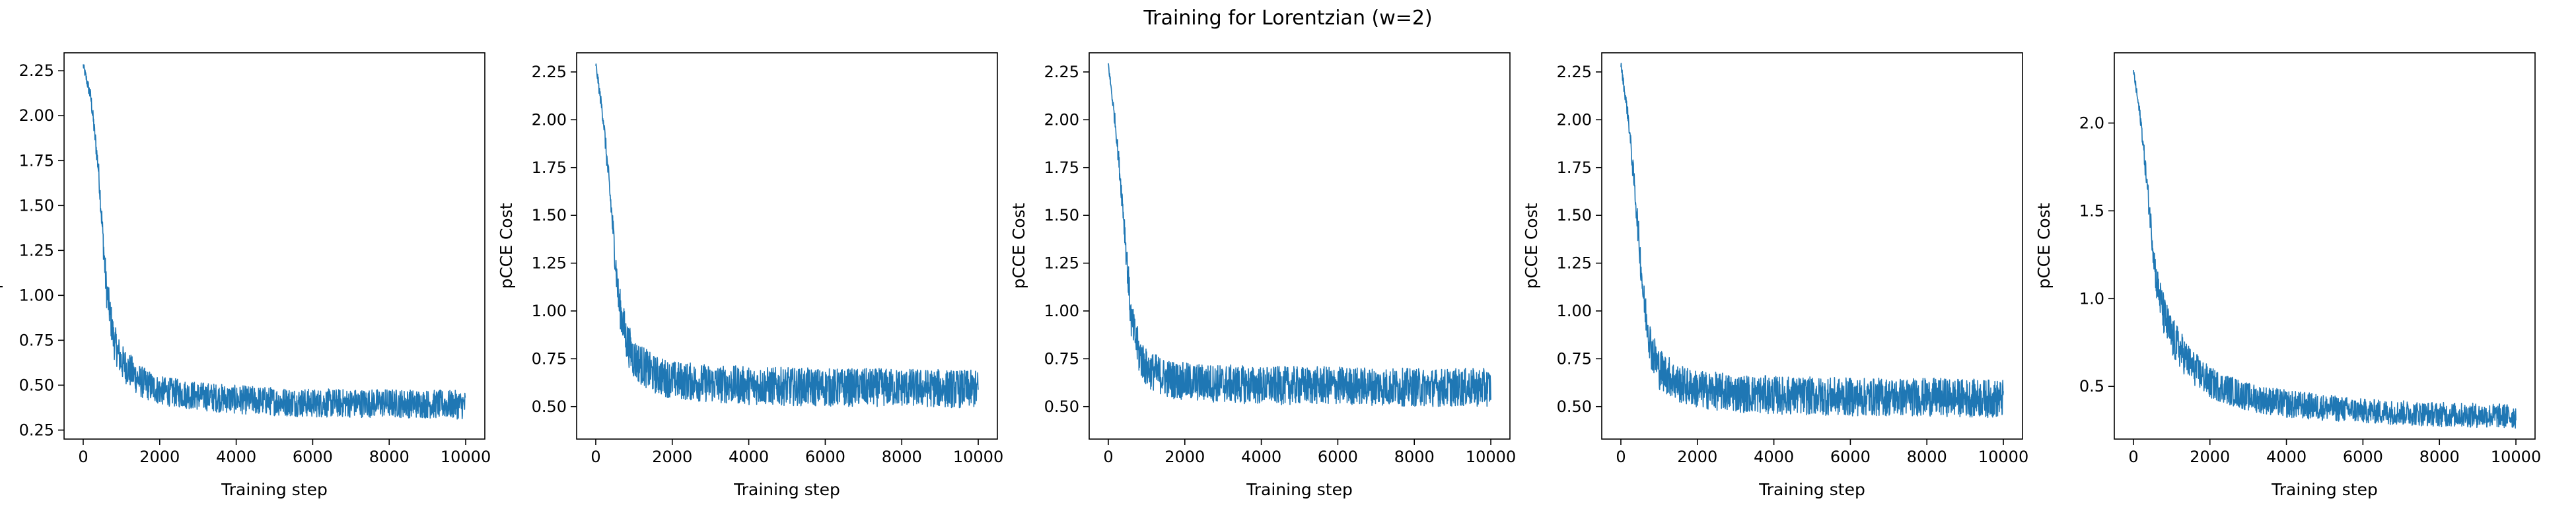  Describe the element at coordinates (2092, 210) in the screenshot. I see `y-tick-label: 1.5` at that location.